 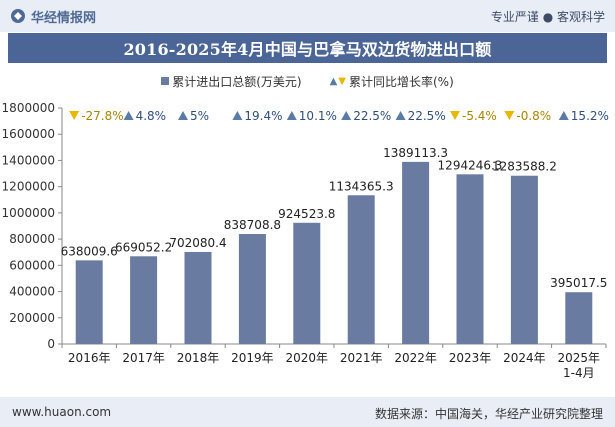 What do you see at coordinates (479, 116) in the screenshot?
I see `growth-label: -5.4%` at bounding box center [479, 116].